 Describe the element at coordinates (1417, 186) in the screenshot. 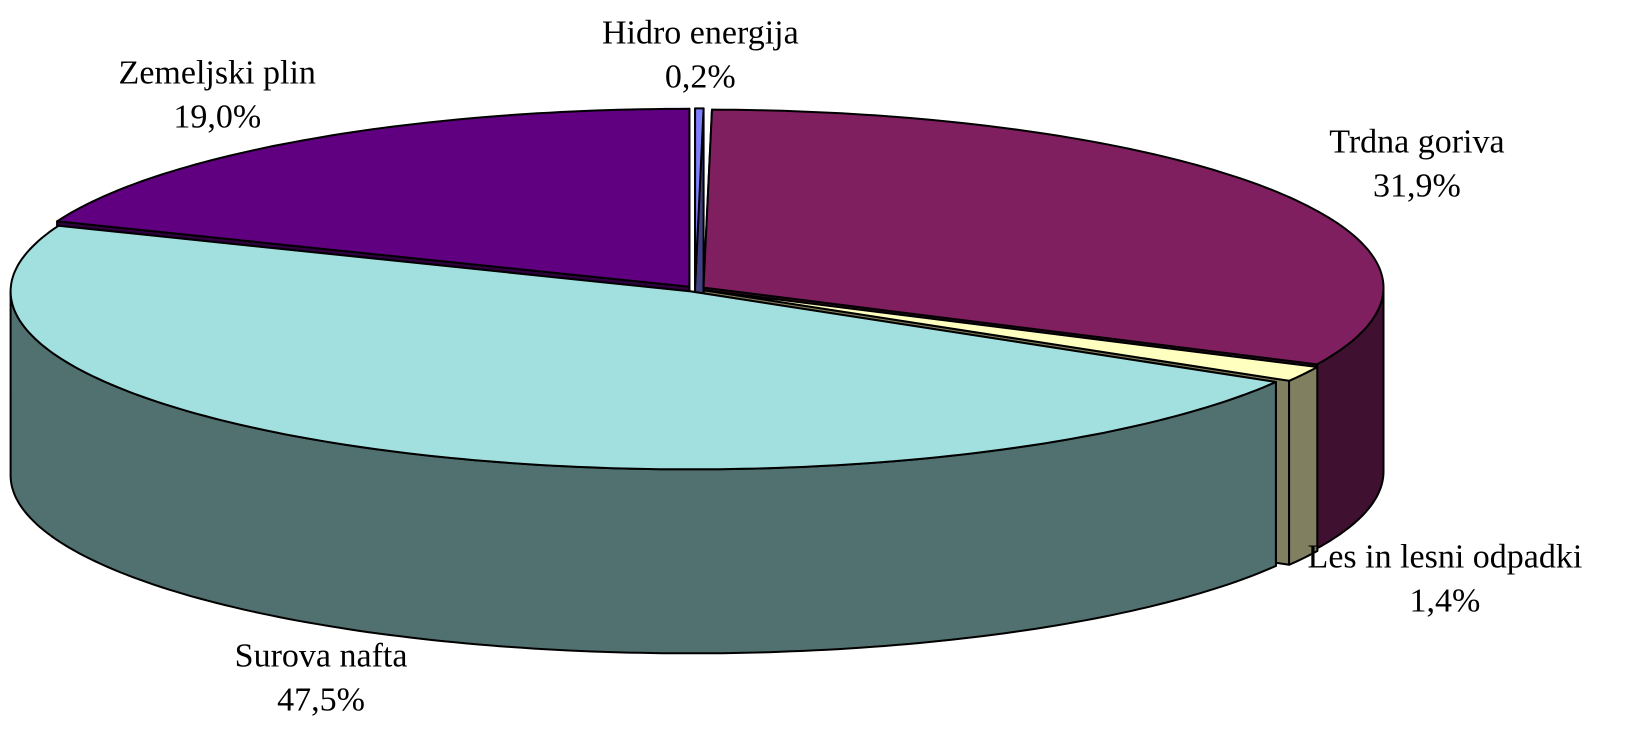

I see `value-label: 31,9%` at that location.